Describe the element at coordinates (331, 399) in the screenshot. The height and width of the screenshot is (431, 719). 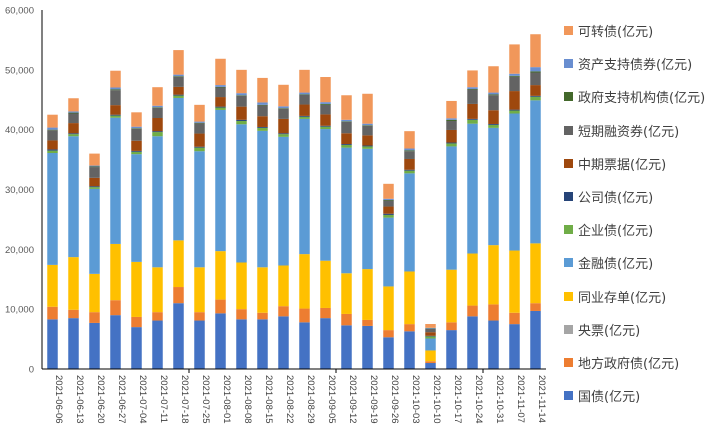
I see `x-tick-label: 2021-09-05` at that location.